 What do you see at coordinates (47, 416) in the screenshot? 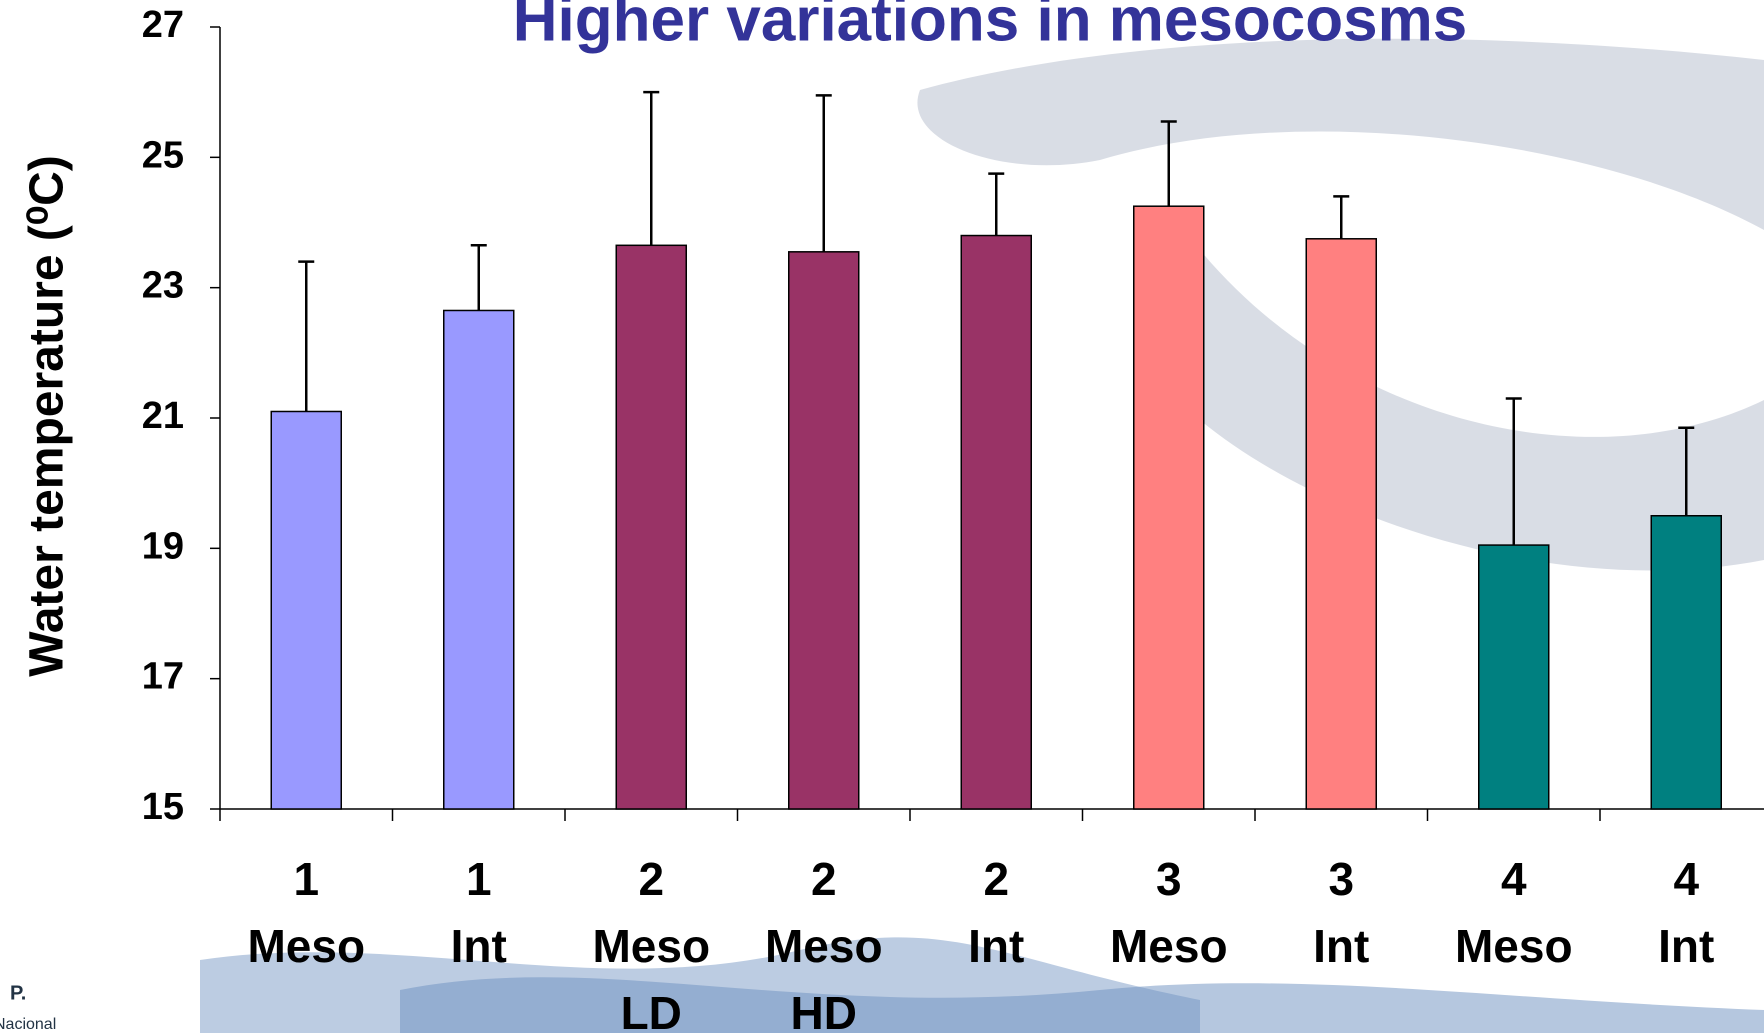
I see `y-axis-label: Water temperature (⁰C)` at bounding box center [47, 416].